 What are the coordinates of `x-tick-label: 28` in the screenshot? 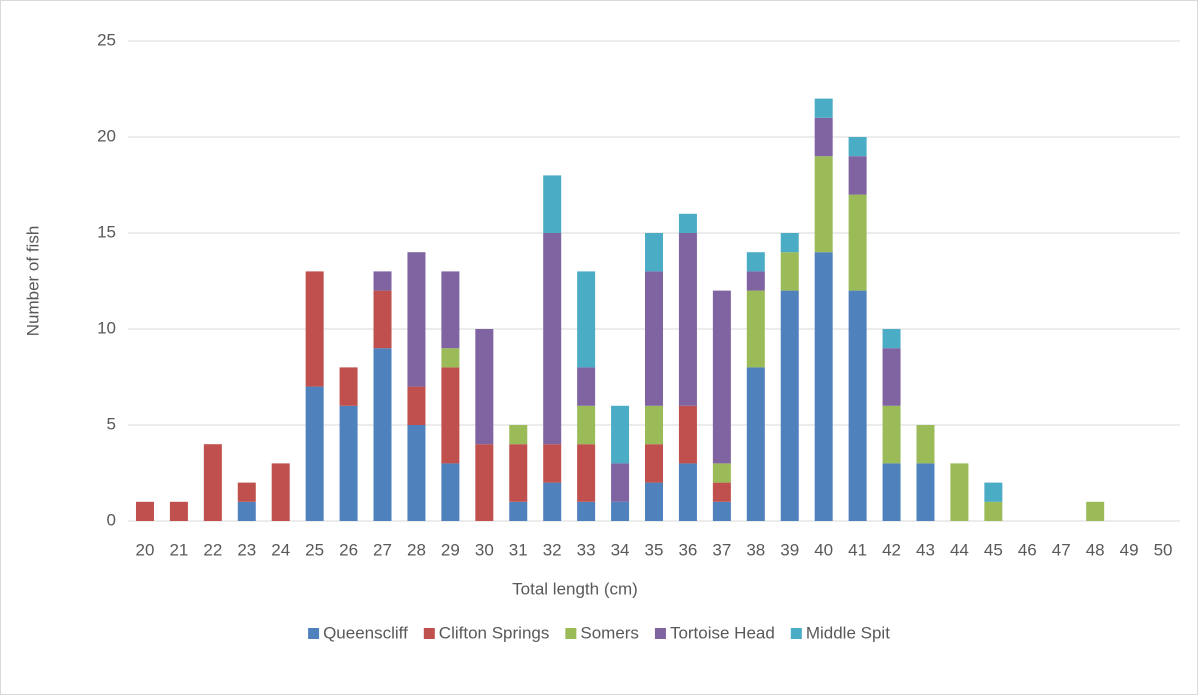 It's located at (416, 549).